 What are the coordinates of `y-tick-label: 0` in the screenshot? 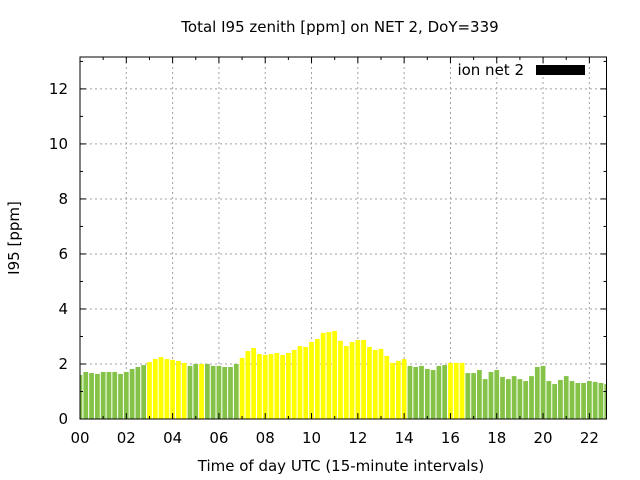 It's located at (63, 419).